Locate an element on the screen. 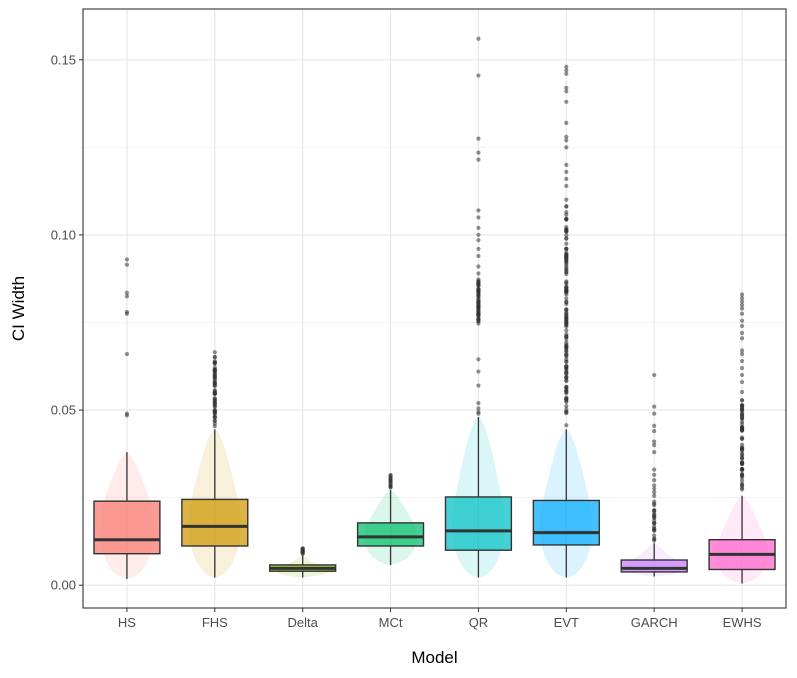  box-evt is located at coordinates (566, 522).